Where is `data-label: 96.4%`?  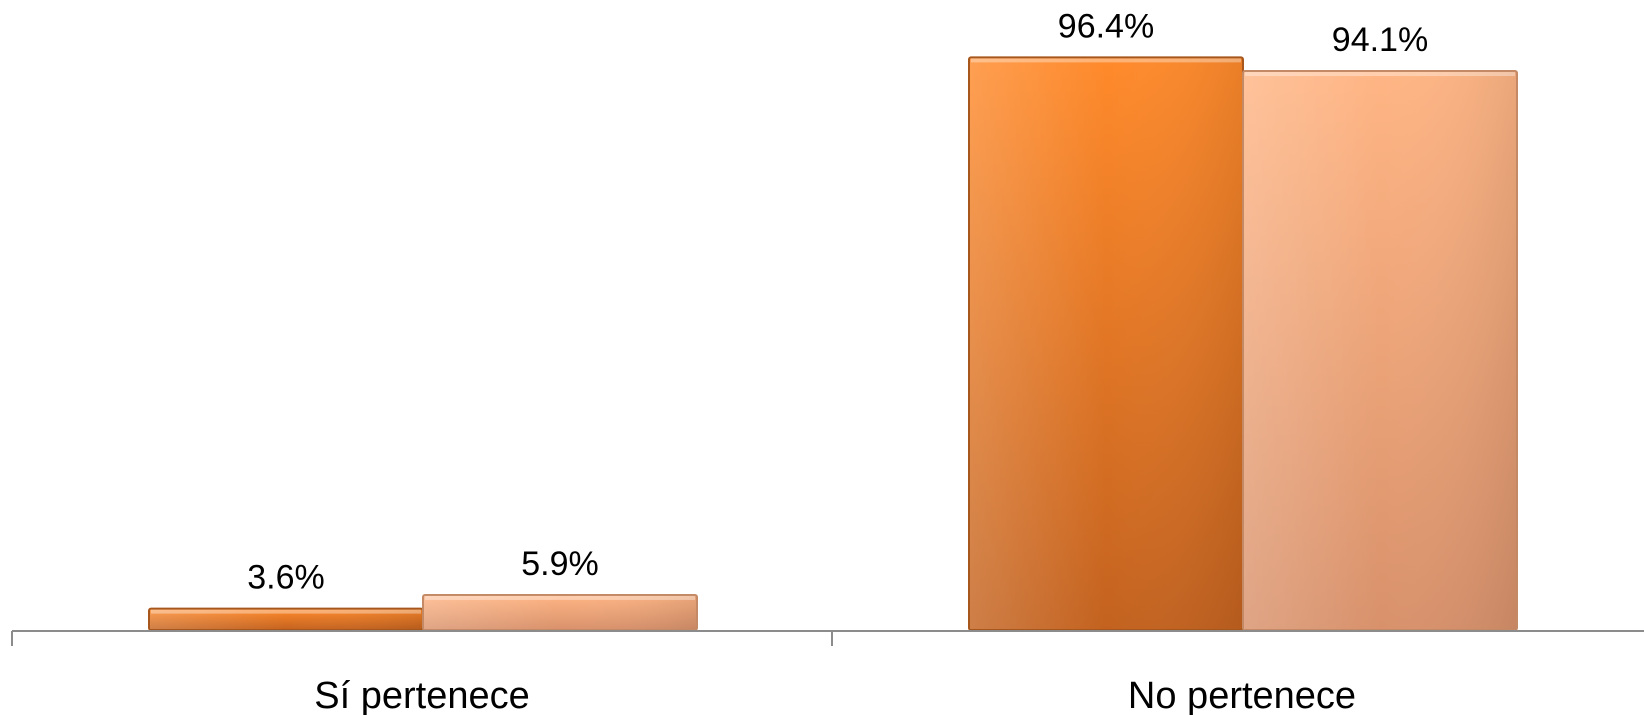
data-label: 96.4% is located at coordinates (1106, 26).